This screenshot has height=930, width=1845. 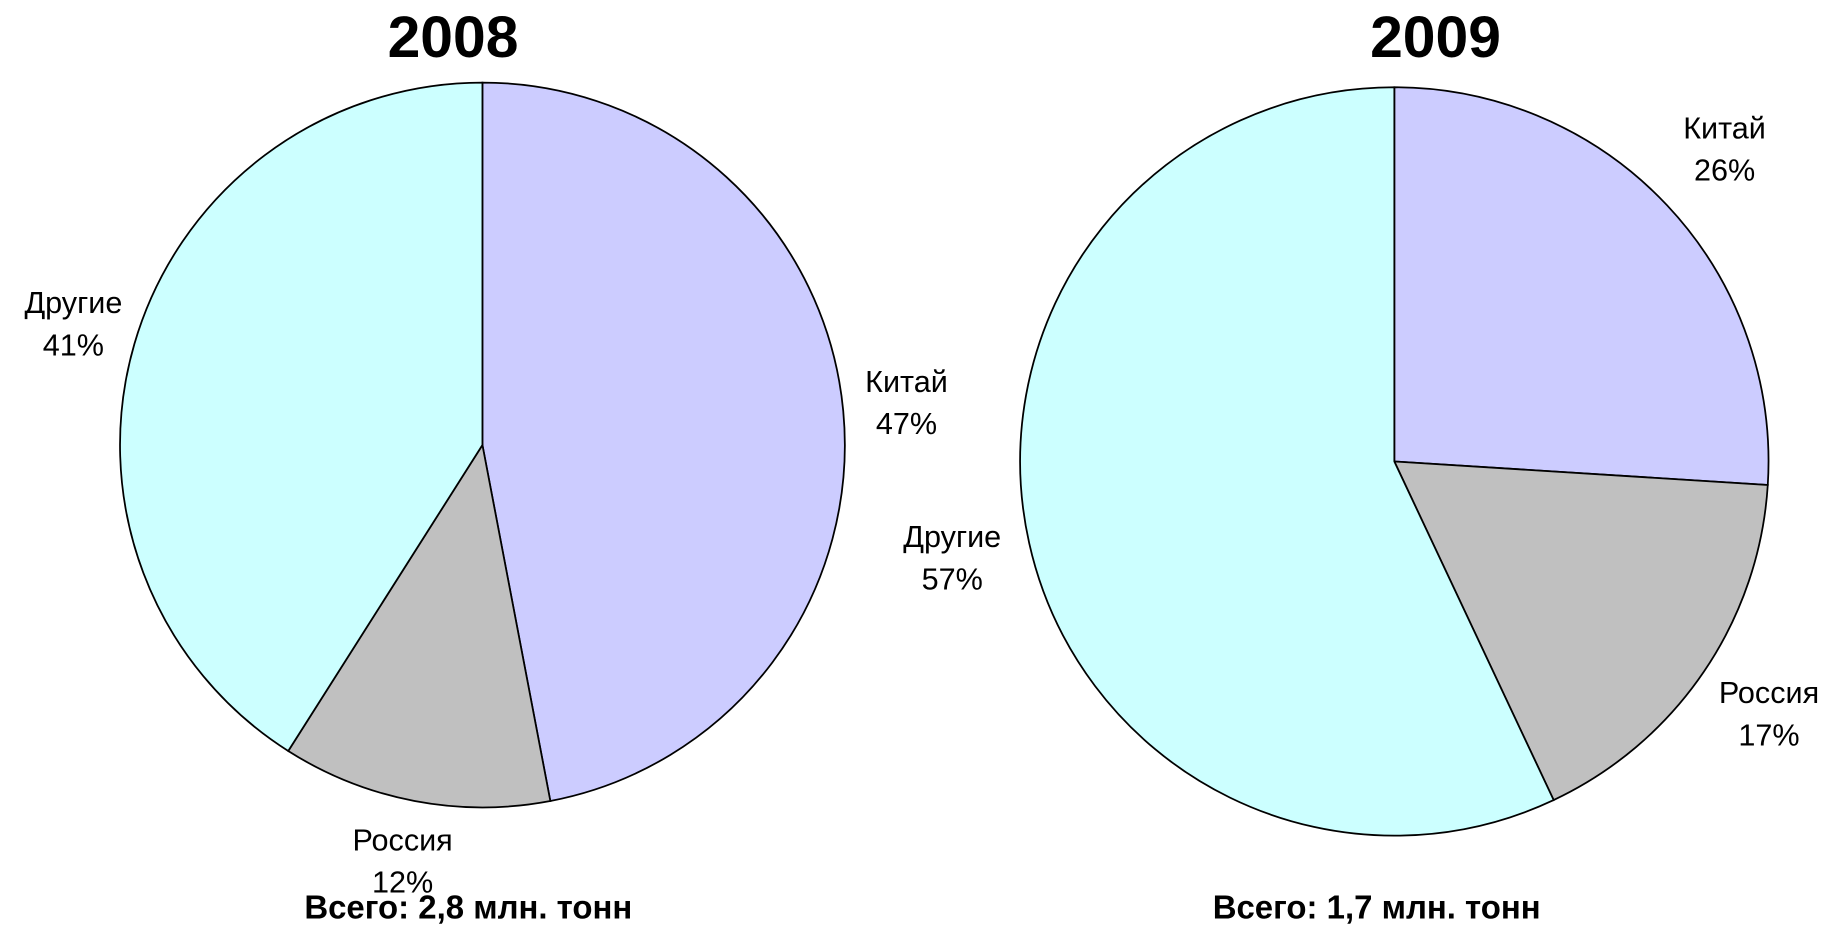 What do you see at coordinates (402, 883) in the screenshot?
I see `slice-value-label: 12%` at bounding box center [402, 883].